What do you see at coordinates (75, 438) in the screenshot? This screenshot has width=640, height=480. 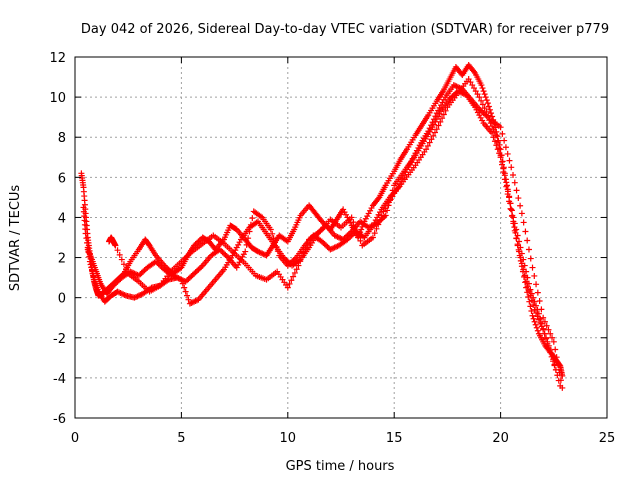 I see `x-tick-label: 0` at bounding box center [75, 438].